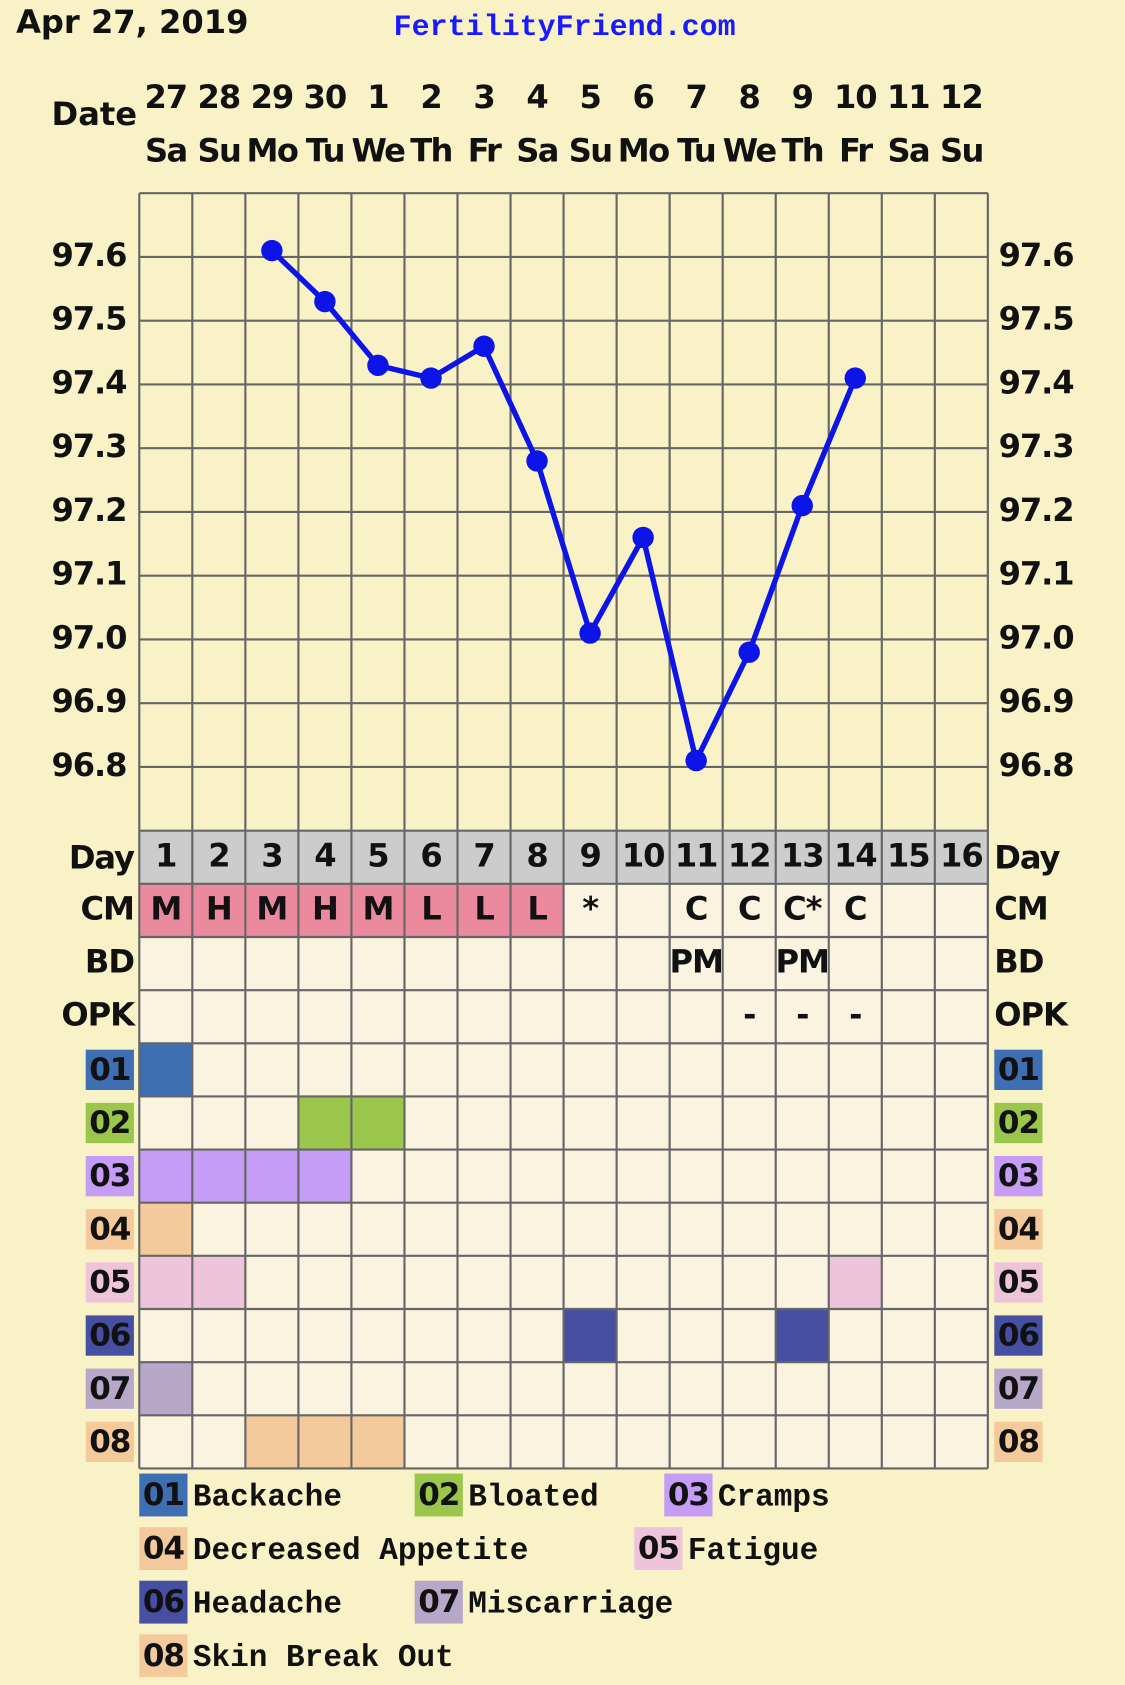 This screenshot has height=1685, width=1125. I want to click on date-label: 8, so click(749, 97).